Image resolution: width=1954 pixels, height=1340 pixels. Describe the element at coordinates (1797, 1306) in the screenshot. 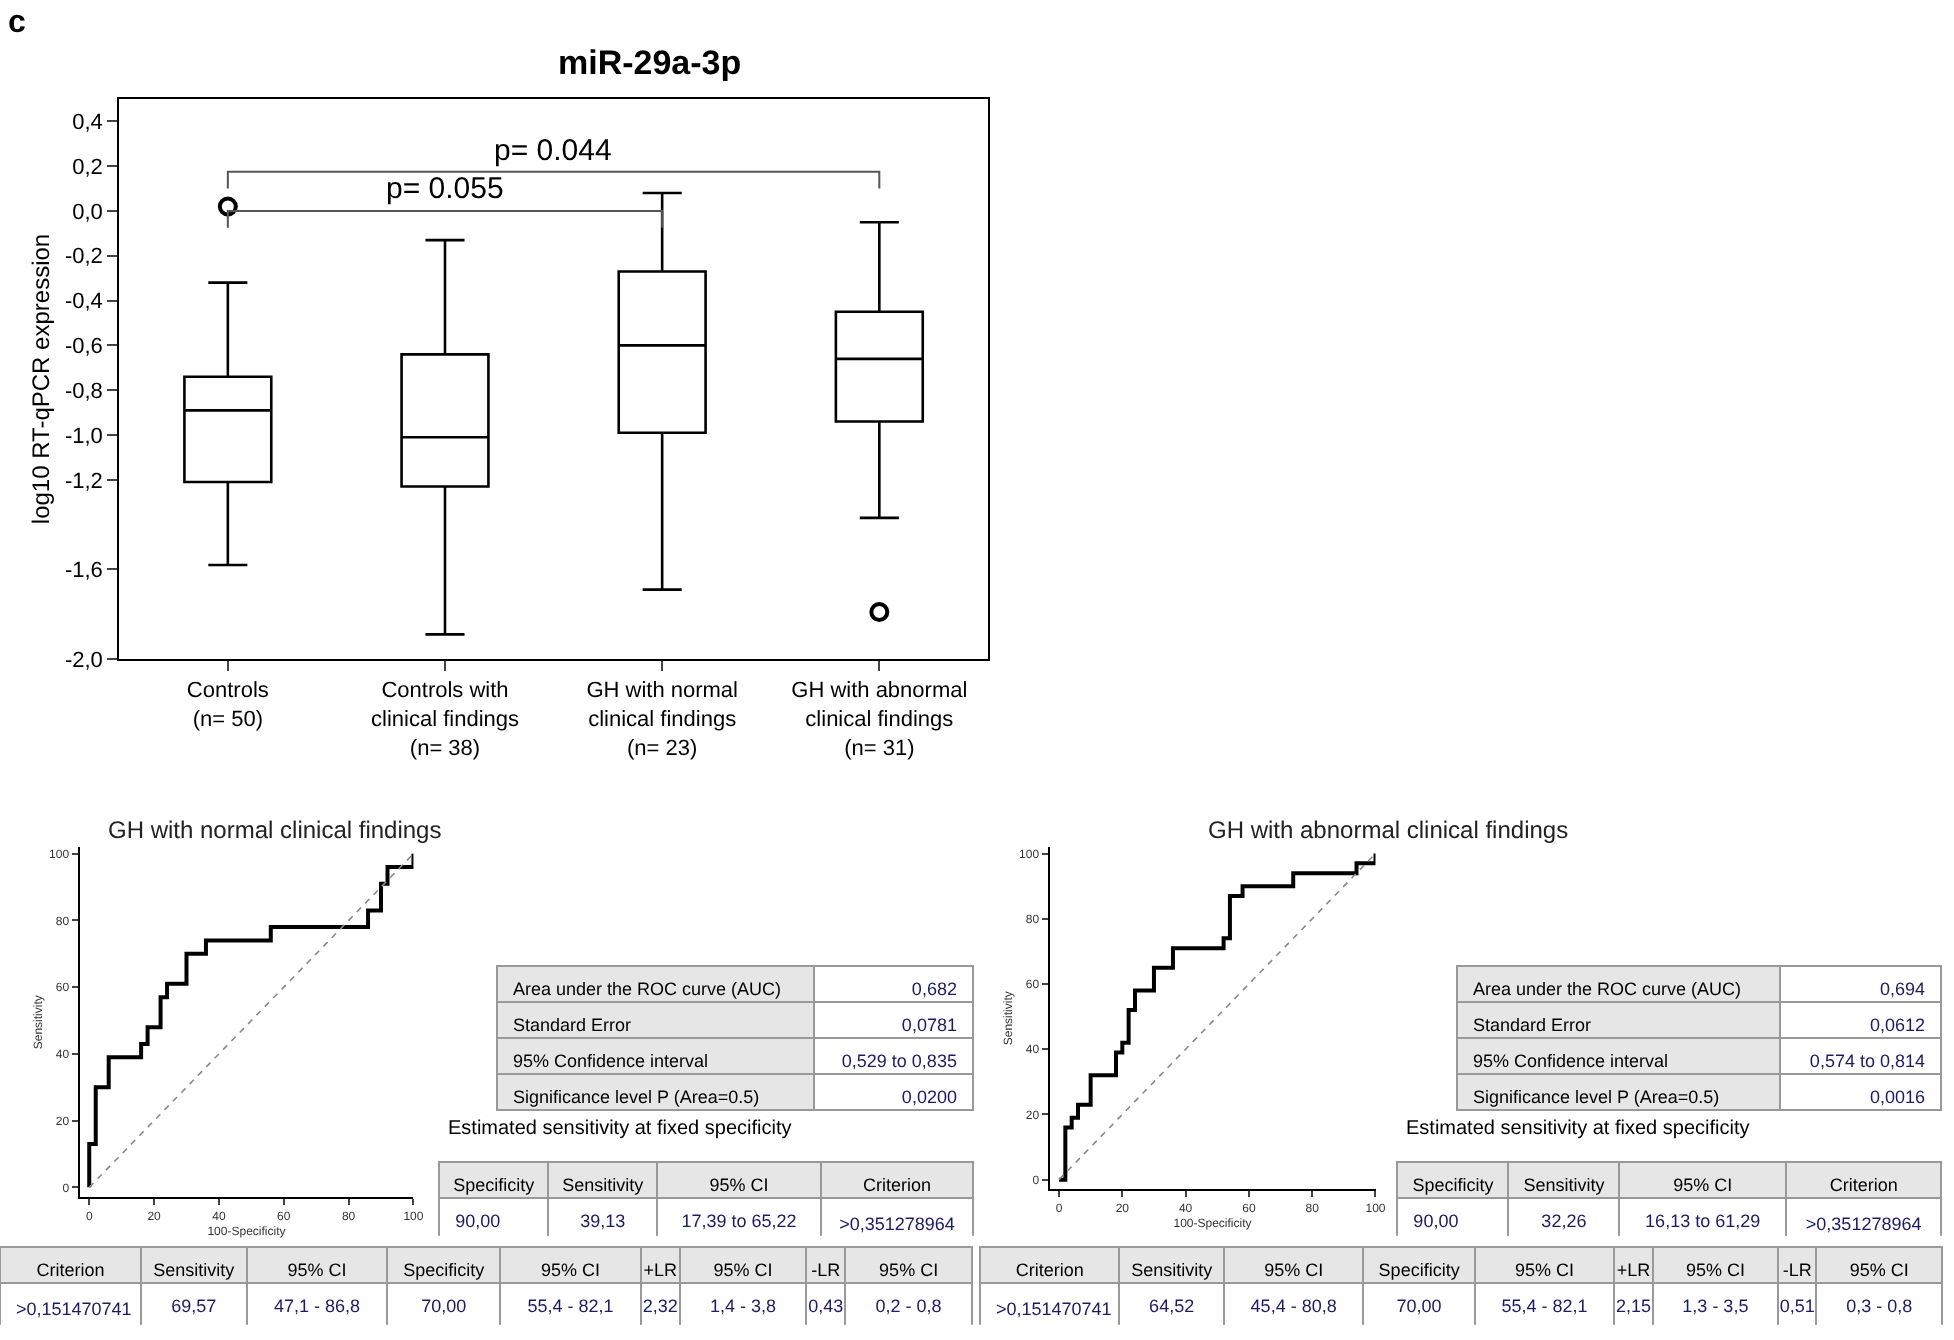

I see `text: 0,51` at that location.